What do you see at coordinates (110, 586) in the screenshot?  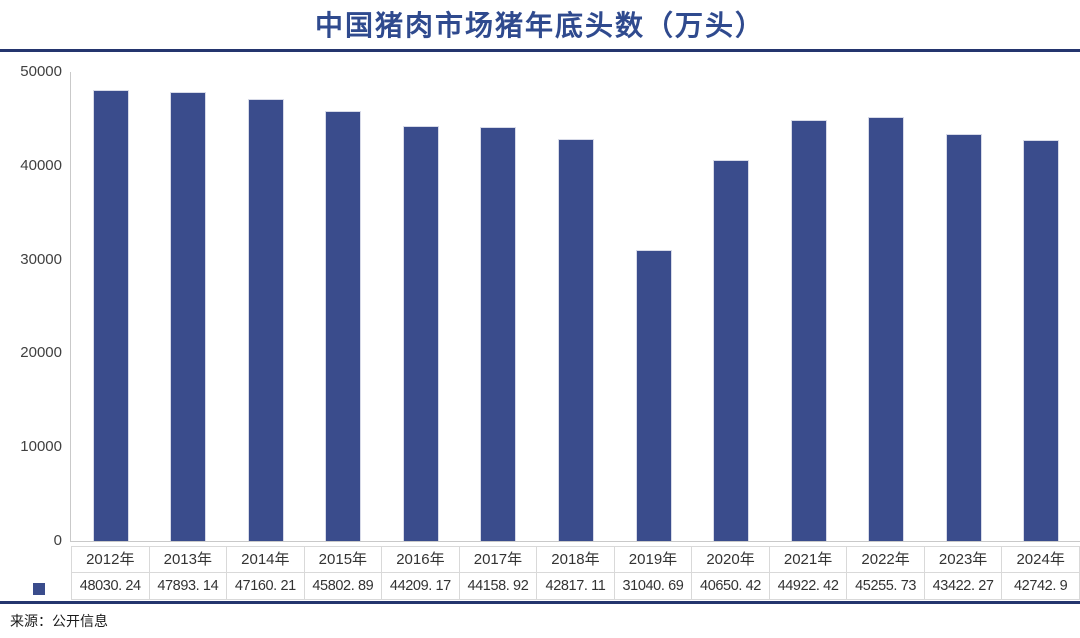 I see `table-value-cell: 48030. 24` at bounding box center [110, 586].